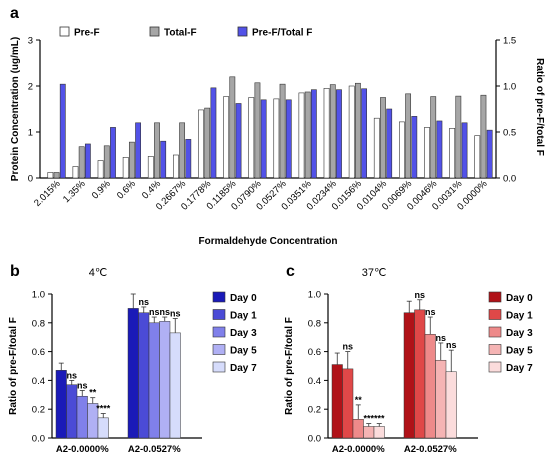 Image resolution: width=550 pixels, height=461 pixels. What do you see at coordinates (314, 323) in the screenshot?
I see `y-tick-label: 0.8` at bounding box center [314, 323].